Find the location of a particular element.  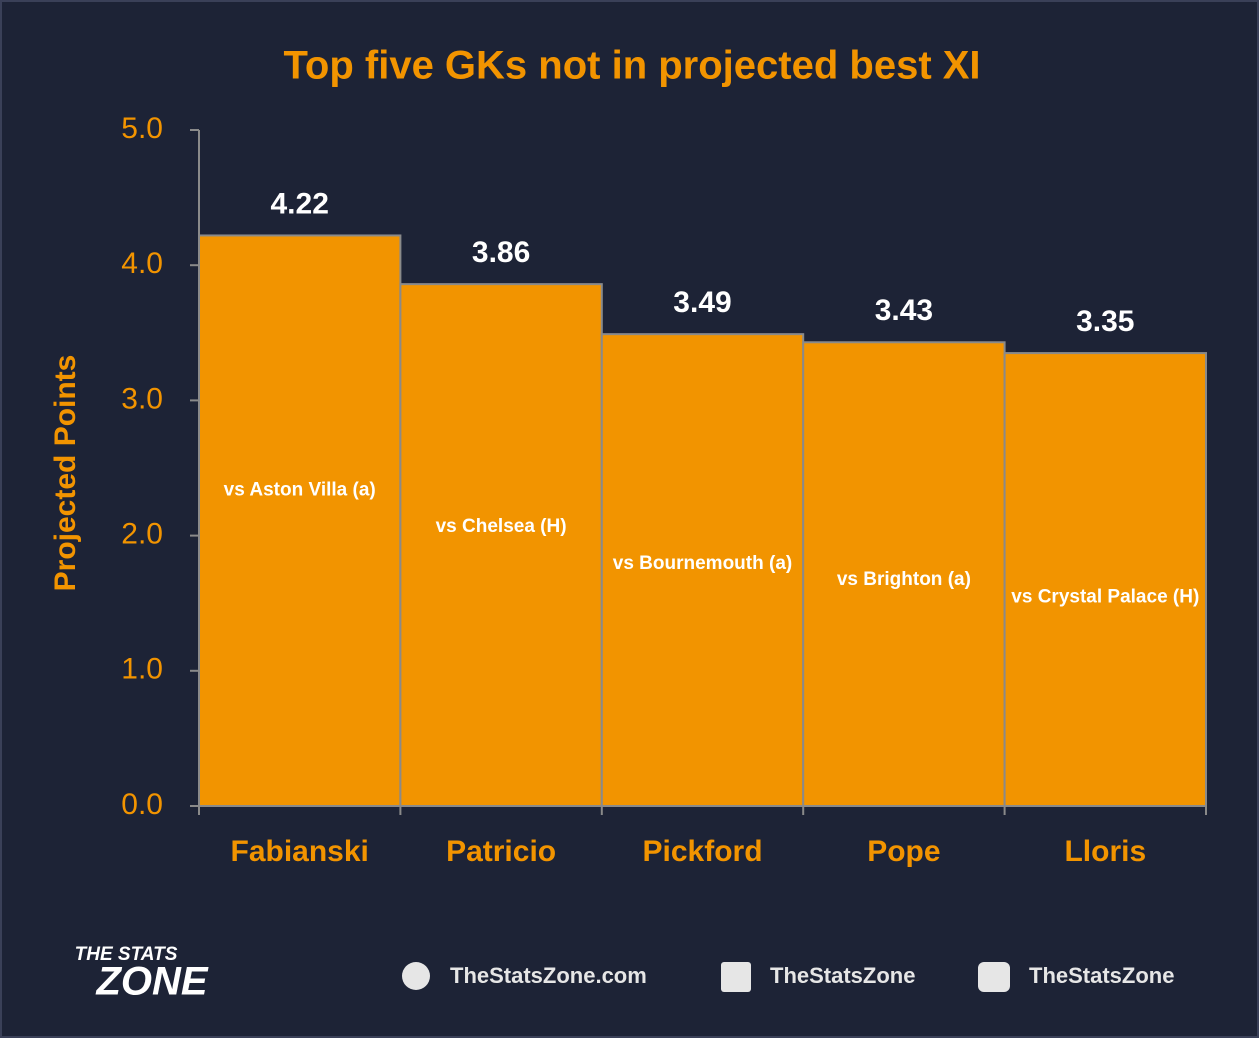

value-label: 3.49 is located at coordinates (702, 302).